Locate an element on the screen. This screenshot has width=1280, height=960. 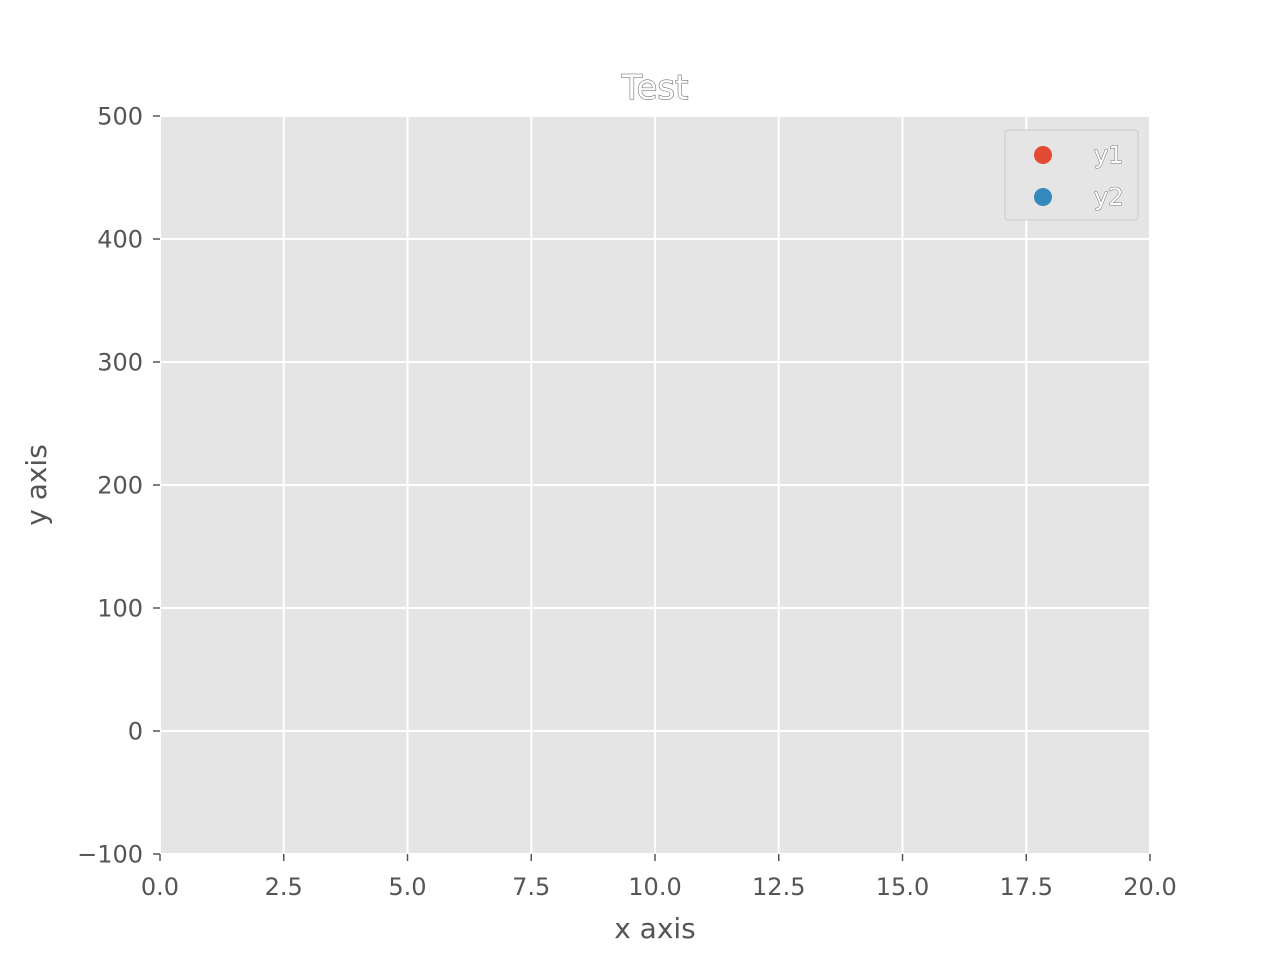
x-tick-label: 12.5 is located at coordinates (778, 887).